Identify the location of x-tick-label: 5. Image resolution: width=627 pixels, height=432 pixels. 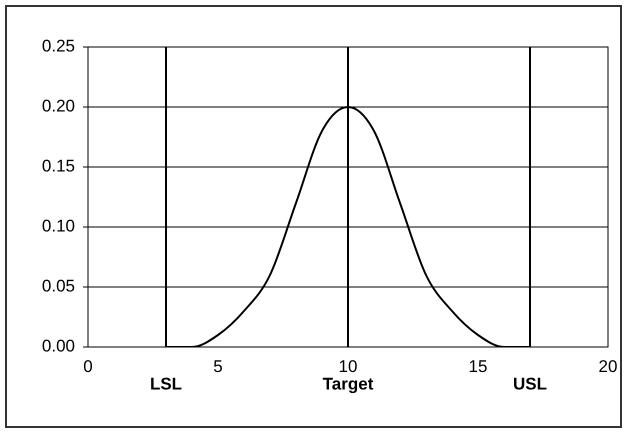
(218, 366).